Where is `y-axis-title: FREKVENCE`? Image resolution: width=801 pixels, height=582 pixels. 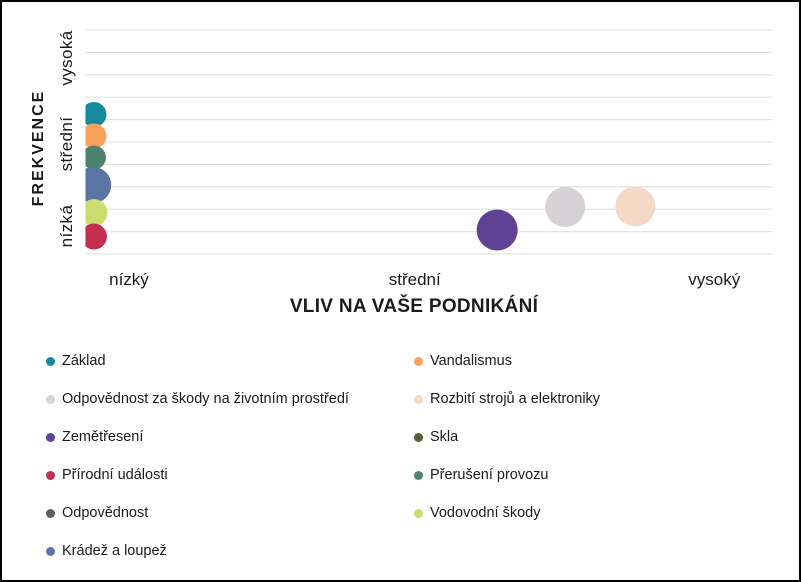
y-axis-title: FREKVENCE is located at coordinates (38, 148).